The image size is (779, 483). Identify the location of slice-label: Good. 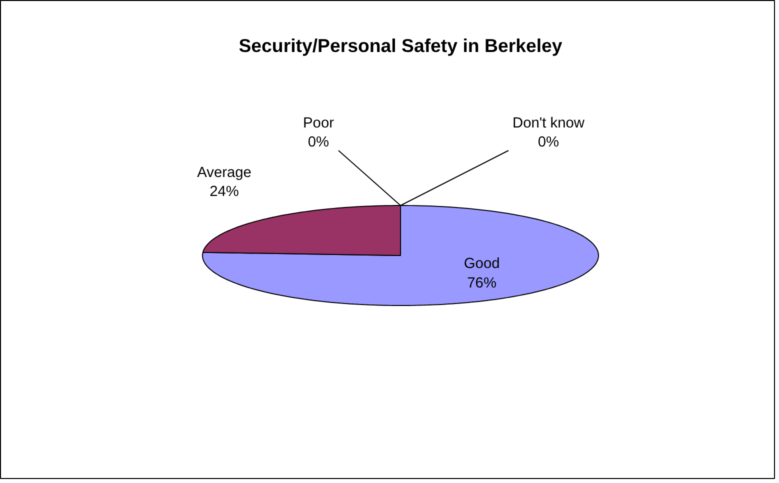
(482, 264).